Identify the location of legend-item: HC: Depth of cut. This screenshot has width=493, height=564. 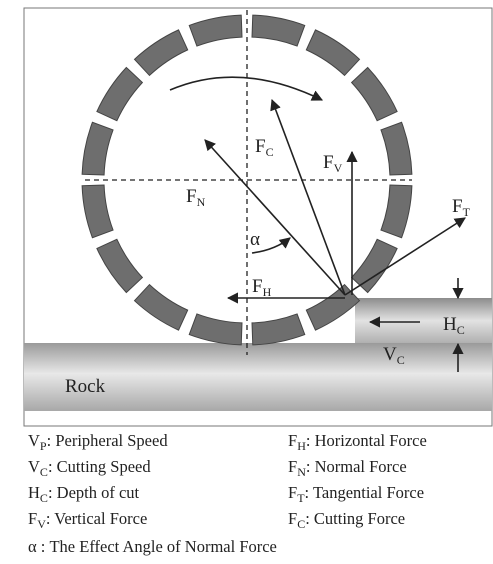
(84, 494).